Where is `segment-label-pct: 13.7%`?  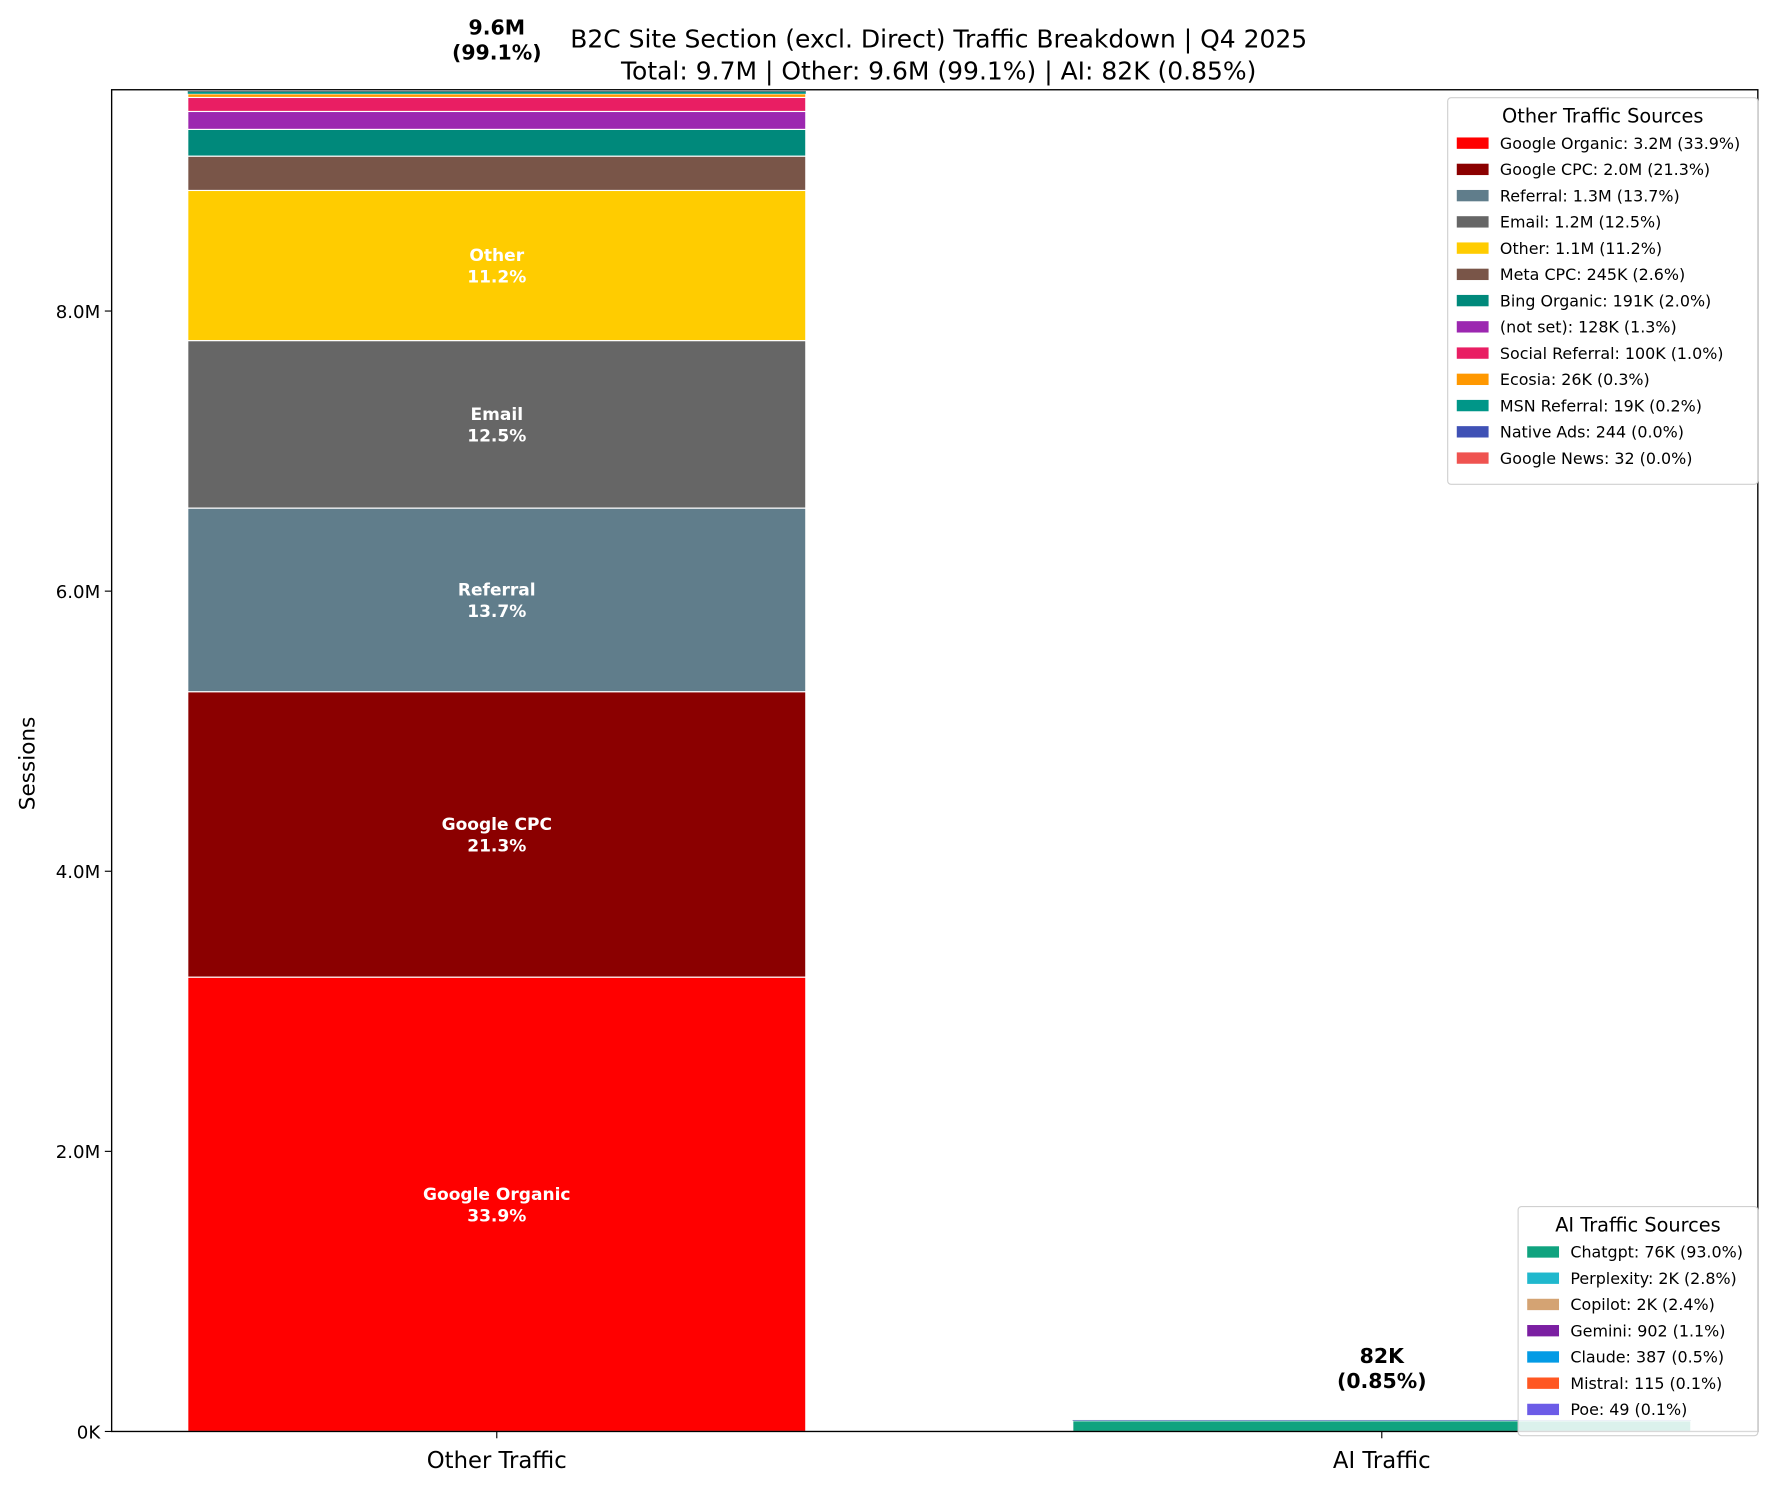 segment-label-pct: 13.7% is located at coordinates (496, 612).